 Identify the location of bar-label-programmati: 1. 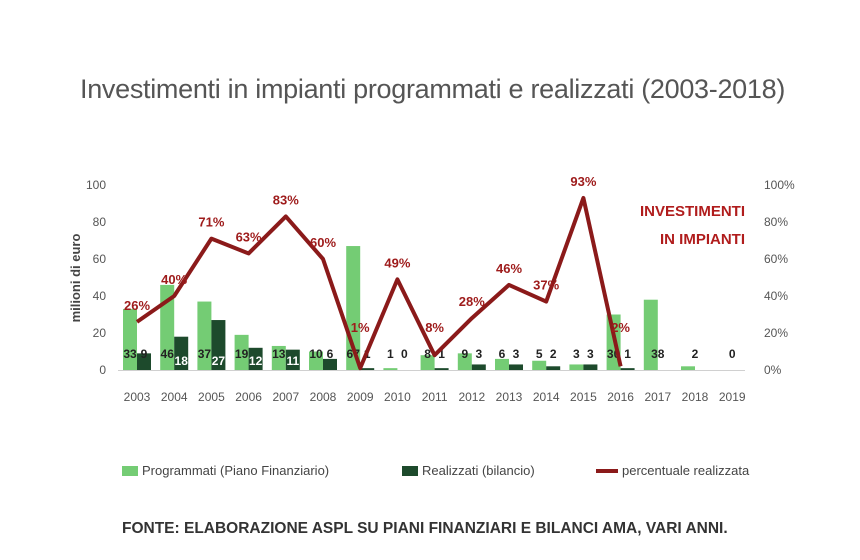
(390, 354).